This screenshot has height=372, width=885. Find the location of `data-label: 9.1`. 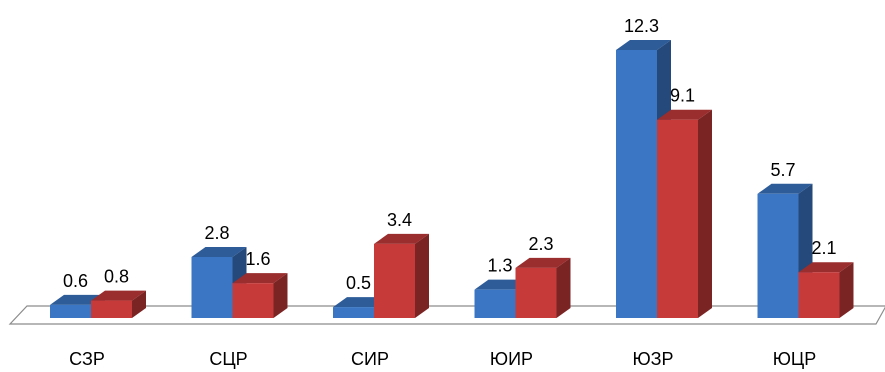

data-label: 9.1 is located at coordinates (682, 96).